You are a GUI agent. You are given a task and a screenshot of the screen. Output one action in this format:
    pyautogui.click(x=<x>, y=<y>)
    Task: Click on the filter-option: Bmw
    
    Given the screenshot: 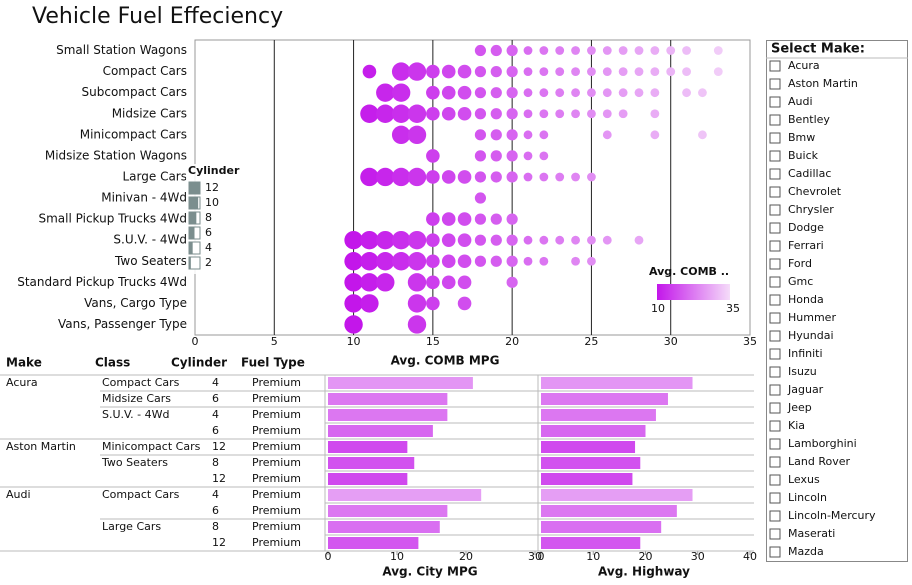 What is the action you would take?
    pyautogui.click(x=801, y=137)
    